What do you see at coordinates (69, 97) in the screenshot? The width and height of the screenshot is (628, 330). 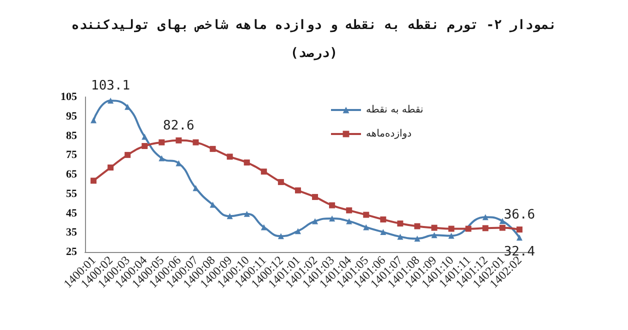 I see `y-tick-label: 105` at bounding box center [69, 97].